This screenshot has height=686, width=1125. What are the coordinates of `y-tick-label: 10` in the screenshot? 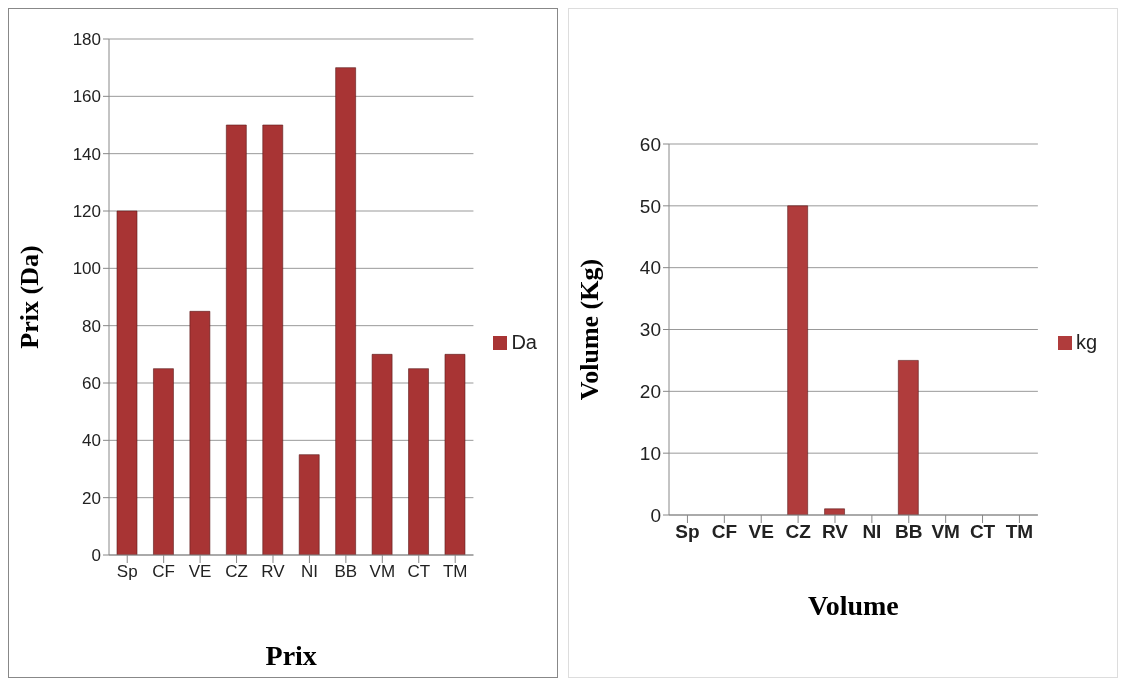 It's located at (650, 453).